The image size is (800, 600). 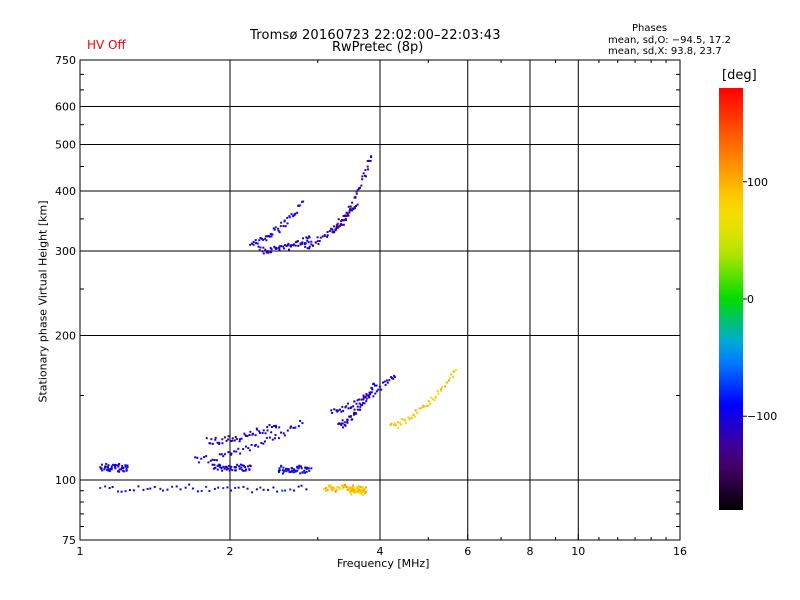 What do you see at coordinates (750, 299) in the screenshot?
I see `colorbar-tick-label: 0` at bounding box center [750, 299].